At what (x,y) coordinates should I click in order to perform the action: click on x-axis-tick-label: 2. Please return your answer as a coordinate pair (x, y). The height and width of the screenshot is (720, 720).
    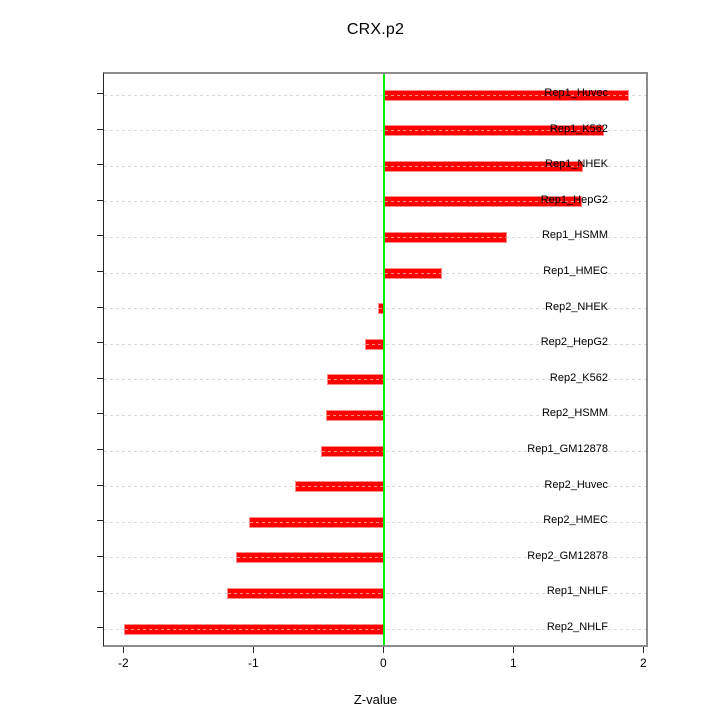
    Looking at the image, I should click on (643, 663).